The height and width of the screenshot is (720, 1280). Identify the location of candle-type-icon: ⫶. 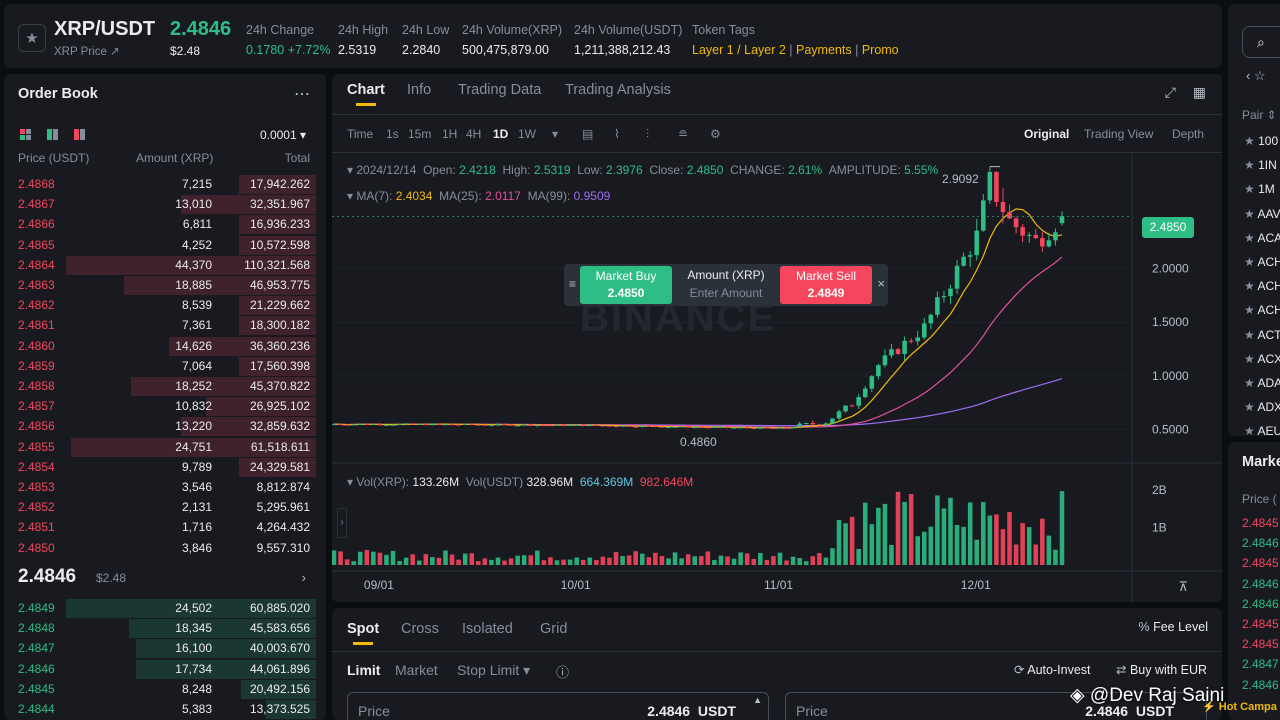
(648, 134).